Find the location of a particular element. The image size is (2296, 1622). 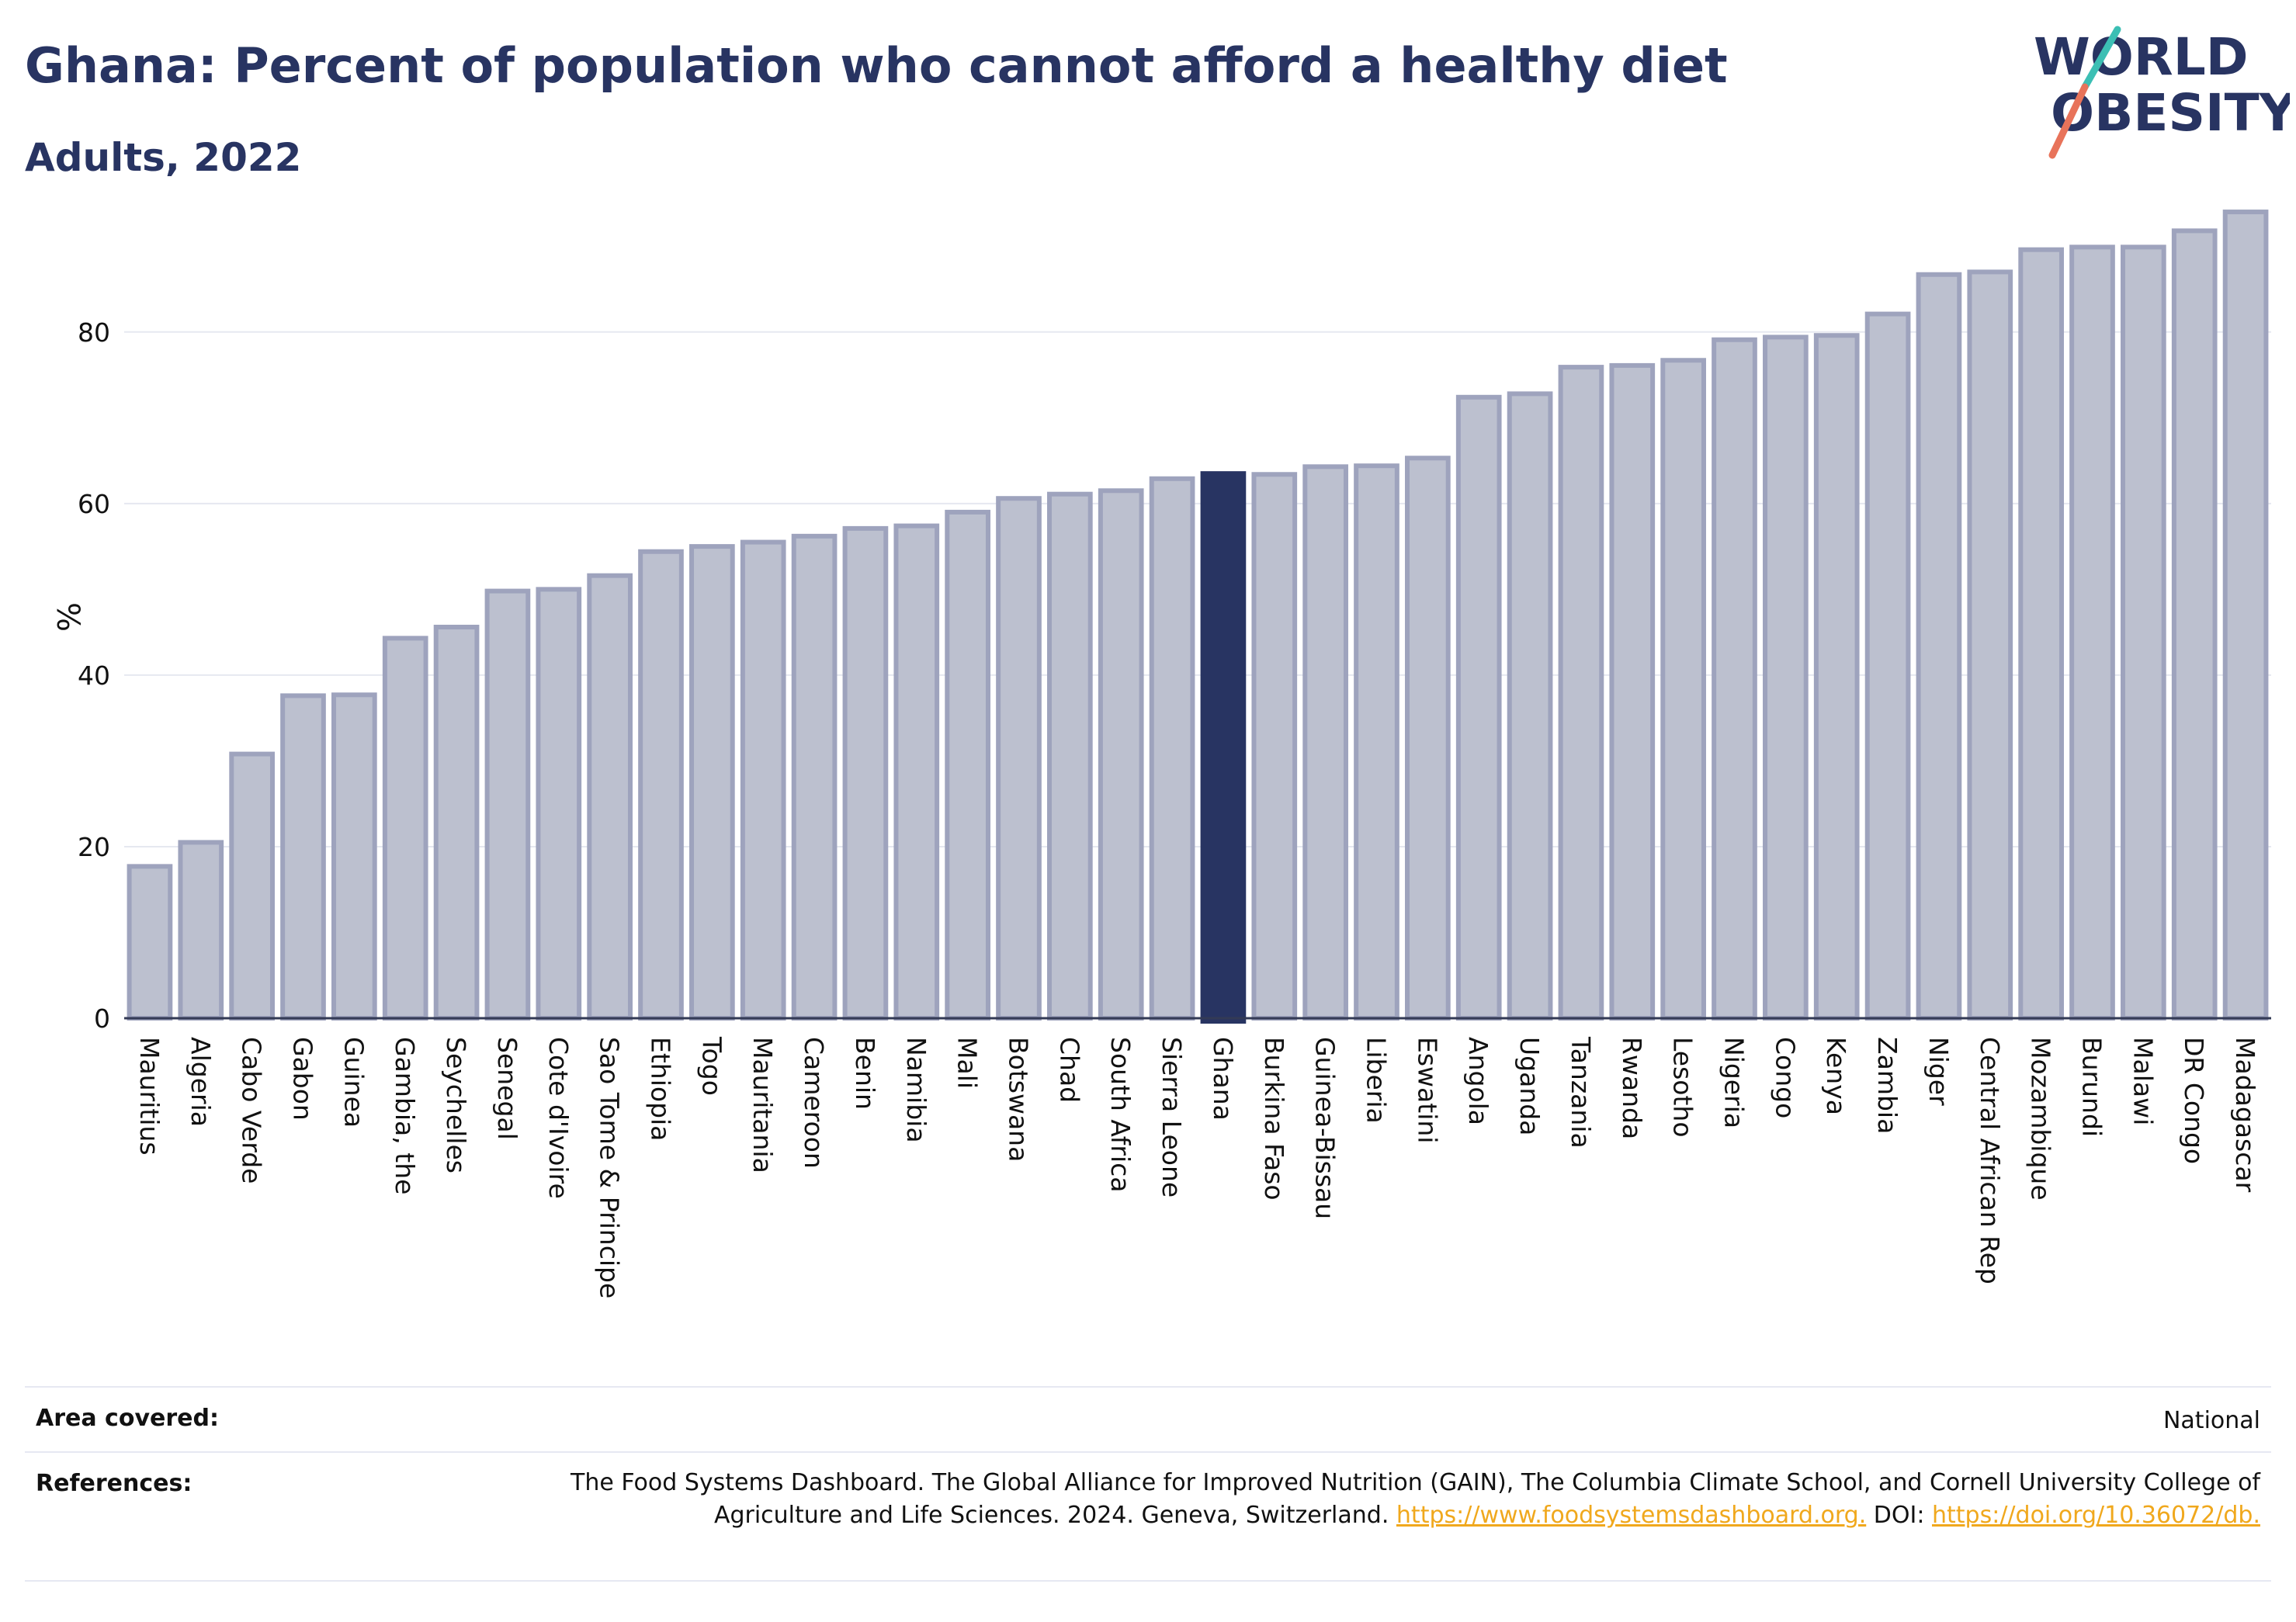

category-label: Zambia is located at coordinates (1887, 1085).